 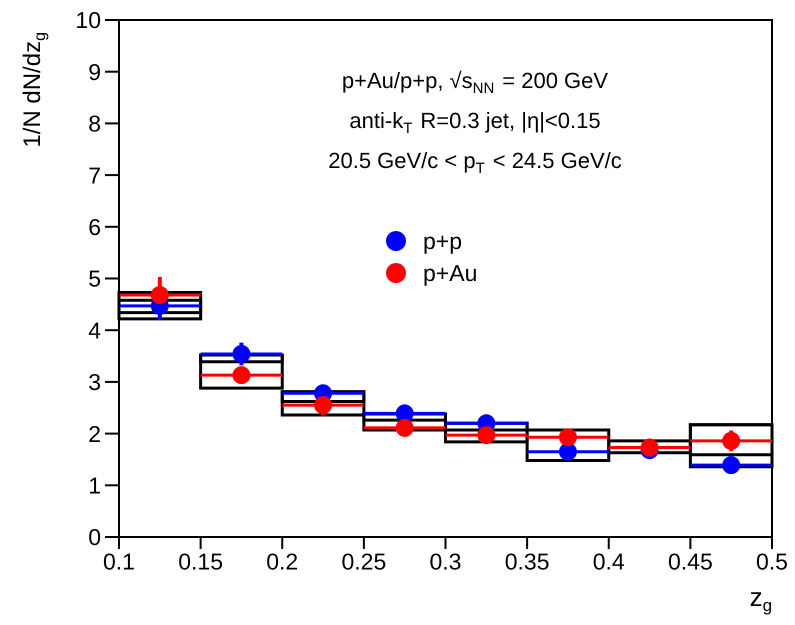 I want to click on x-tick-label: 0.45, so click(x=690, y=561).